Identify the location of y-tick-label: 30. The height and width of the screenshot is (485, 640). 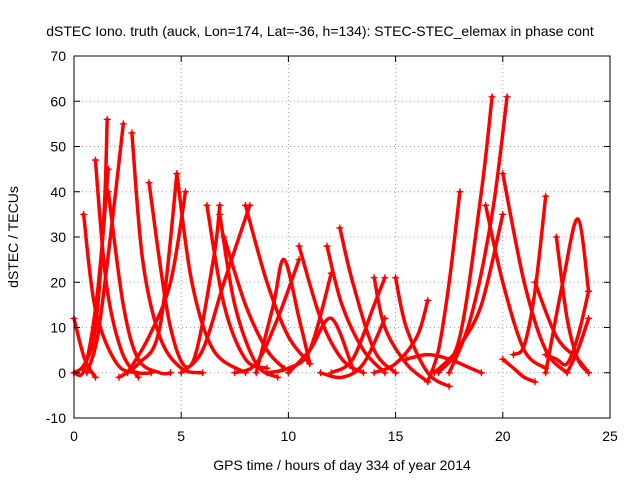
(58, 237).